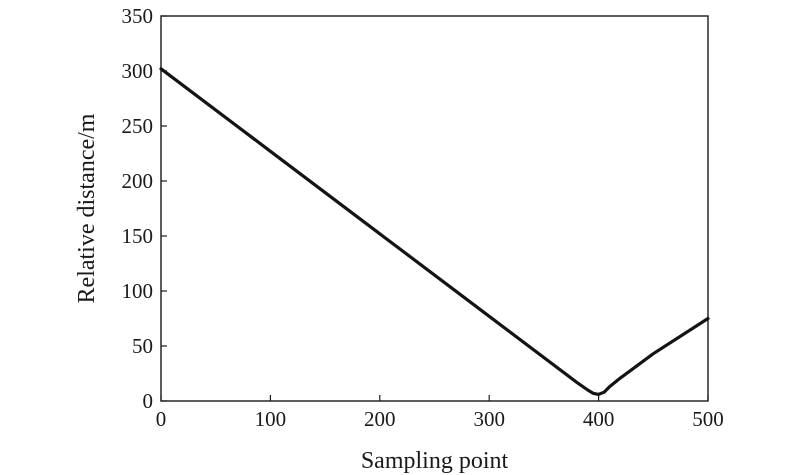 This screenshot has width=800, height=475. Describe the element at coordinates (708, 419) in the screenshot. I see `x-tick-label: 500` at that location.